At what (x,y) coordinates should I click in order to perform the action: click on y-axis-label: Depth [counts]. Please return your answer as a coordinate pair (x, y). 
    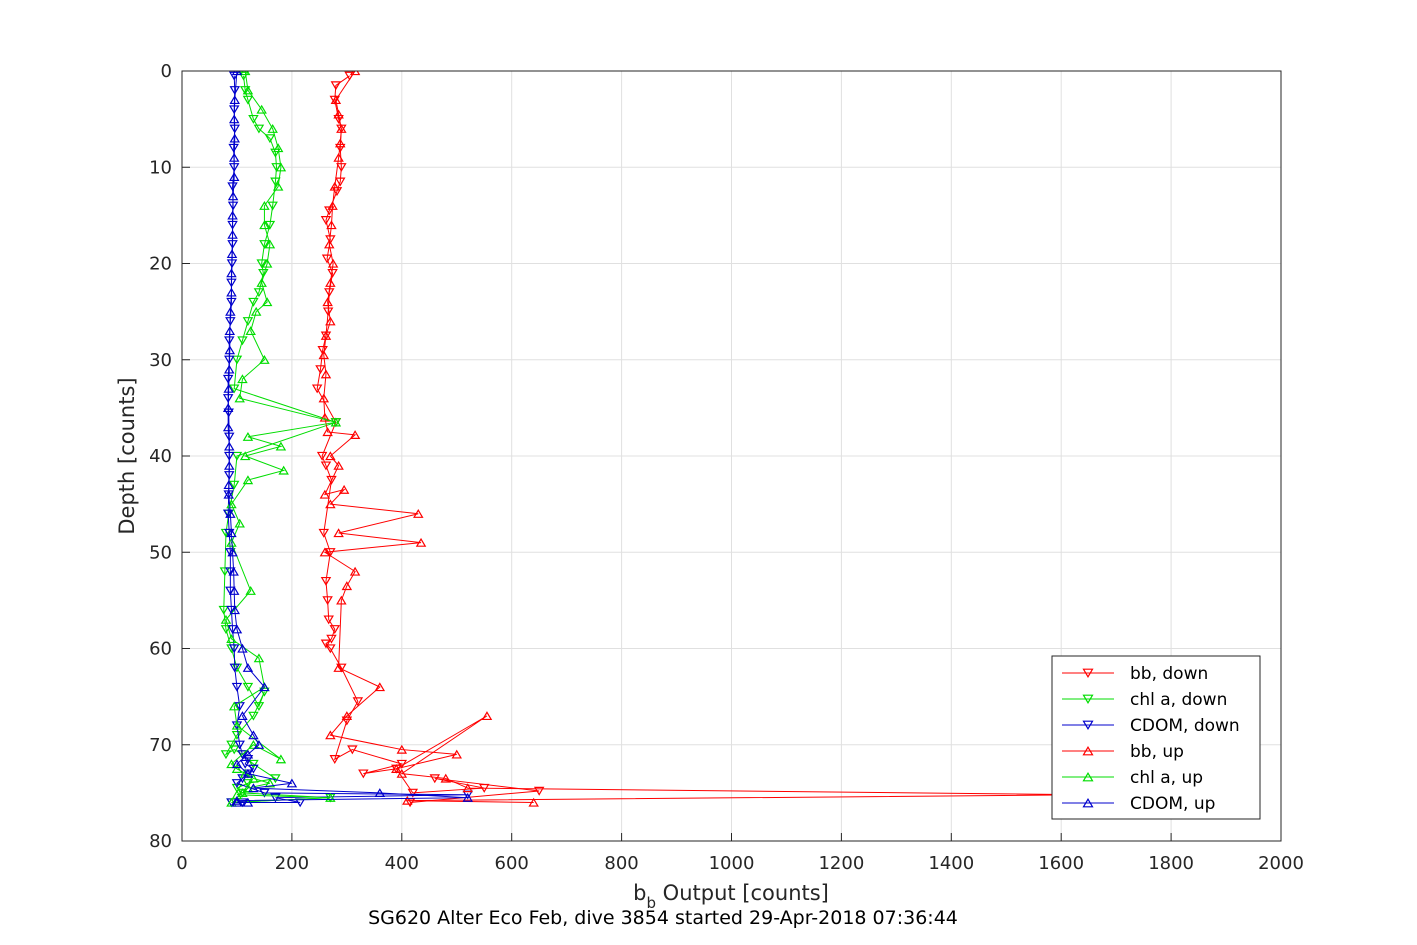
    Looking at the image, I should click on (127, 455).